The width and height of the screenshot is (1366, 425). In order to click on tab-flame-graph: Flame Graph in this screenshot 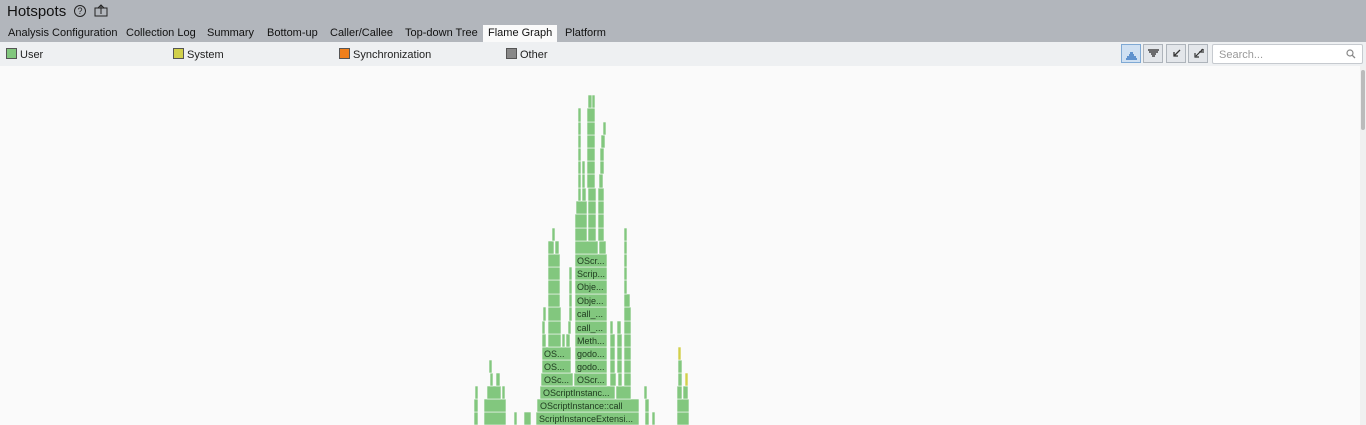, I will do `click(520, 33)`.